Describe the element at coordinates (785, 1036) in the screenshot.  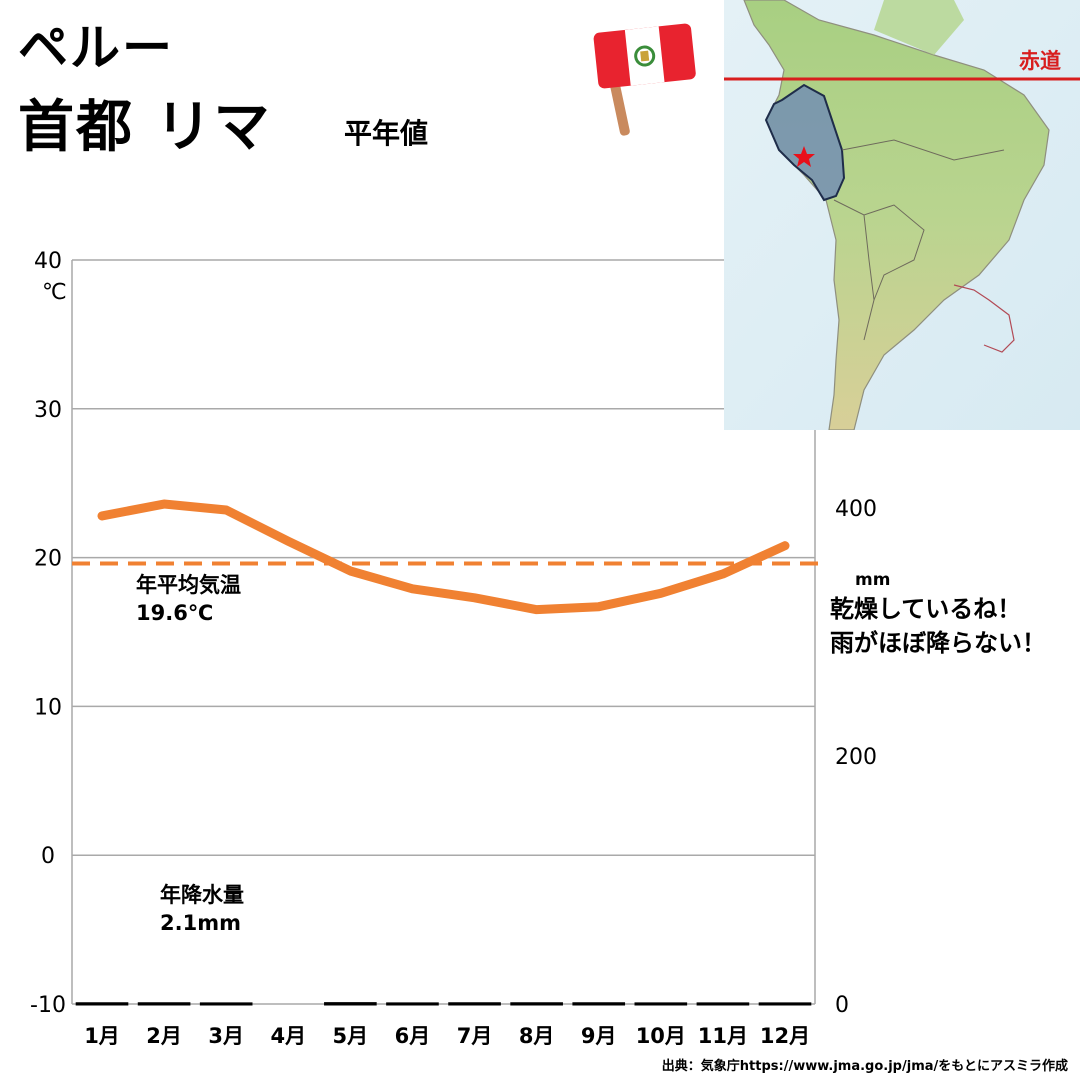
I see `month-label: 12月` at that location.